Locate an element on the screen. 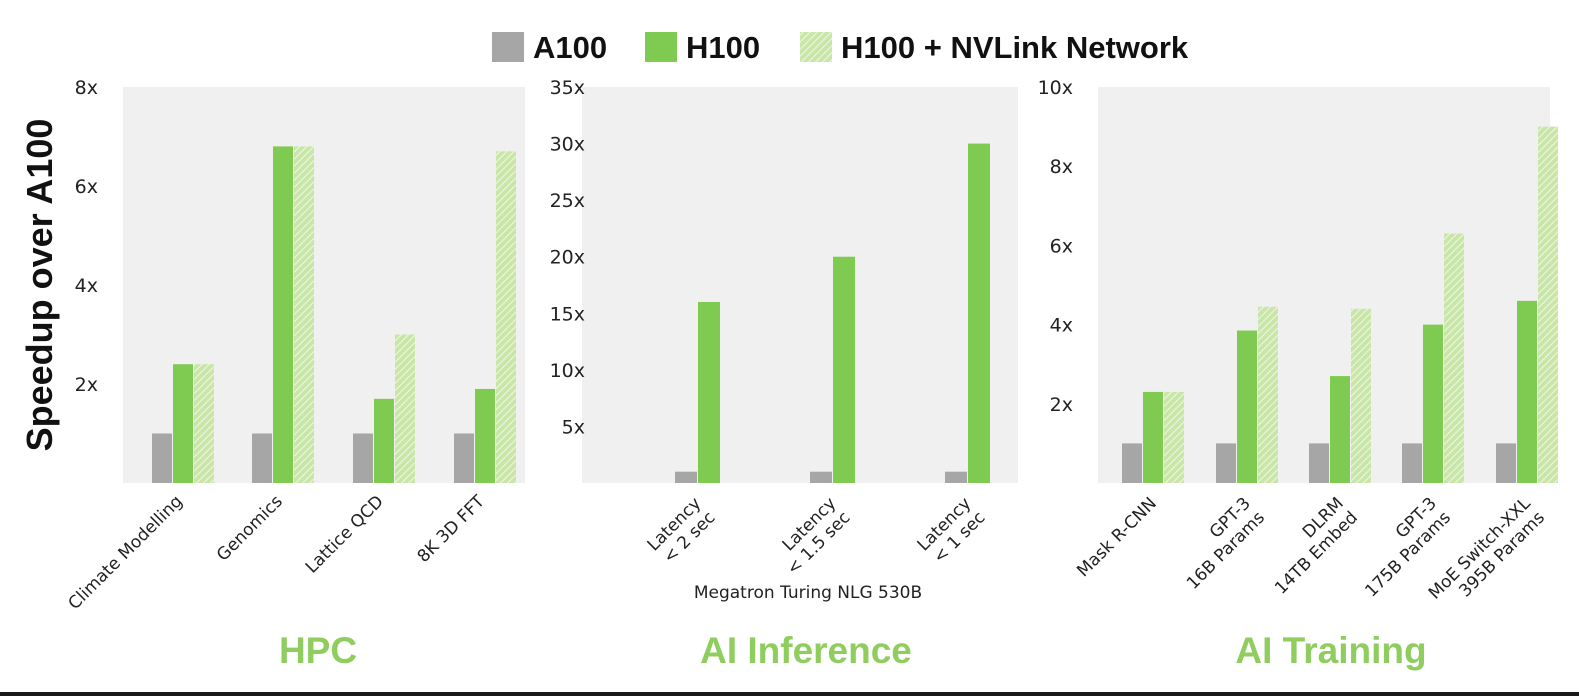 The width and height of the screenshot is (1579, 698). legend-item-h100: H100 is located at coordinates (702, 47).